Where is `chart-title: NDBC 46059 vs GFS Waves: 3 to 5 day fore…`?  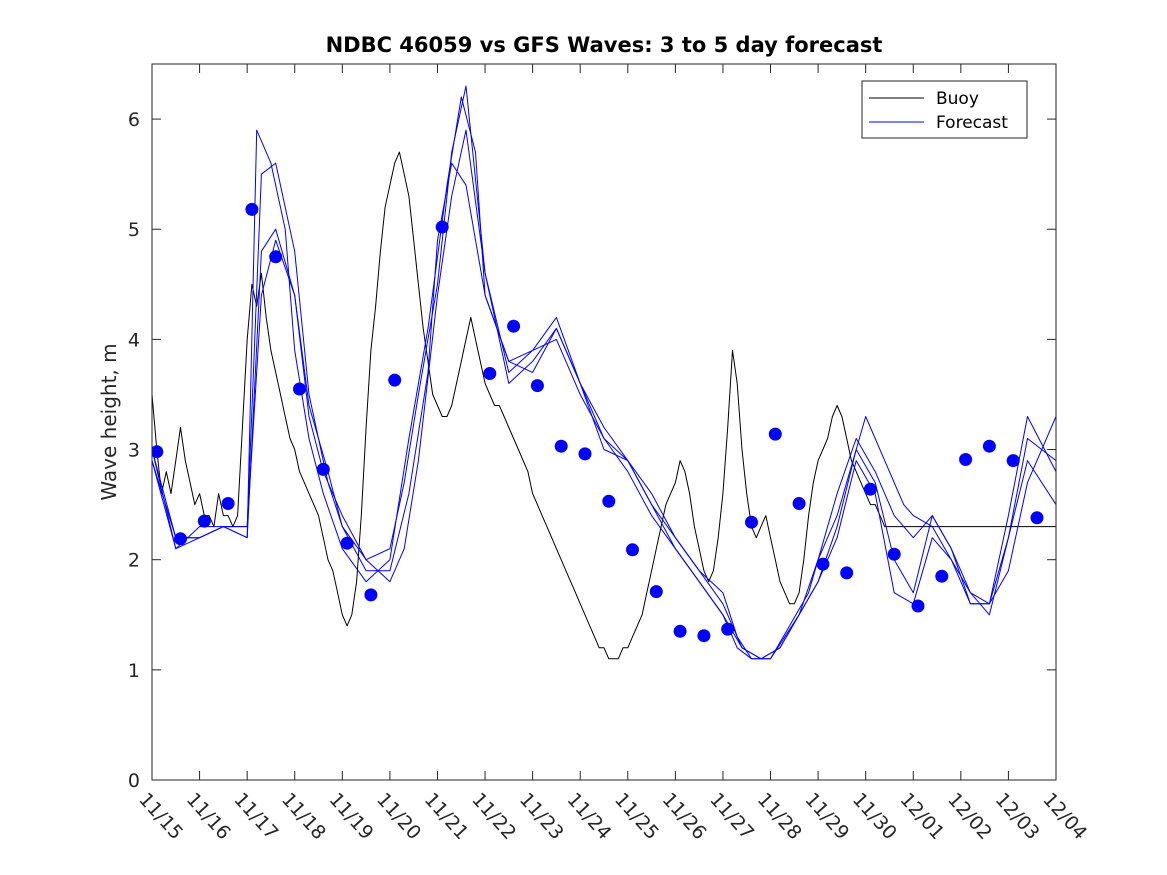 chart-title: NDBC 46059 vs GFS Waves: 3 to 5 day fore… is located at coordinates (604, 45).